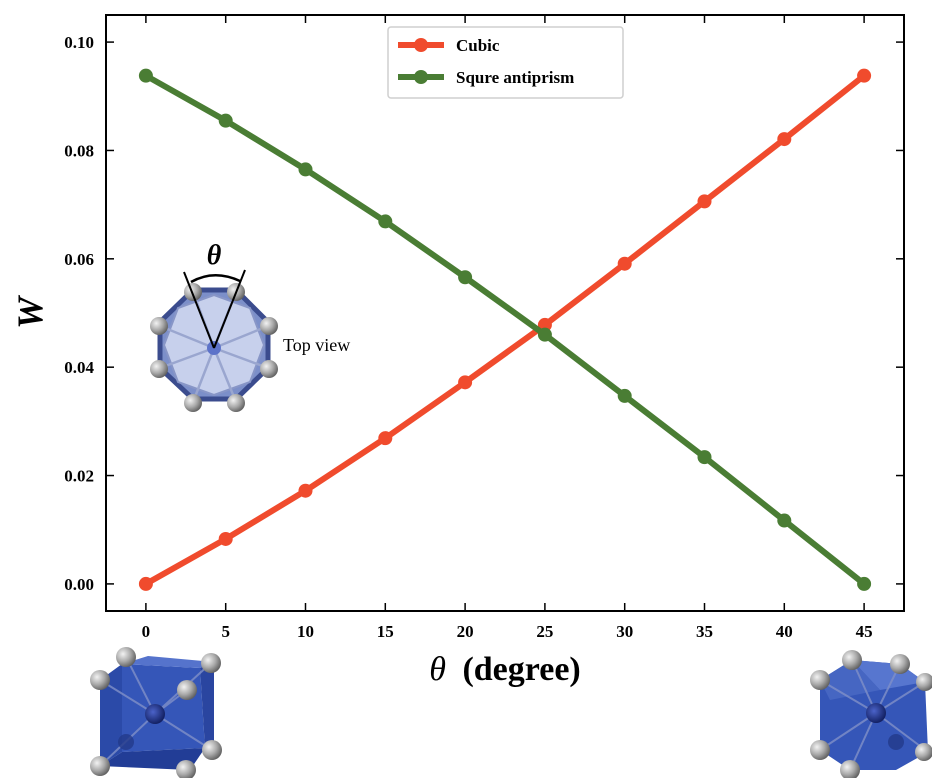 This screenshot has width=932, height=778. What do you see at coordinates (199, 310) in the screenshot?
I see `angle-ray-left` at bounding box center [199, 310].